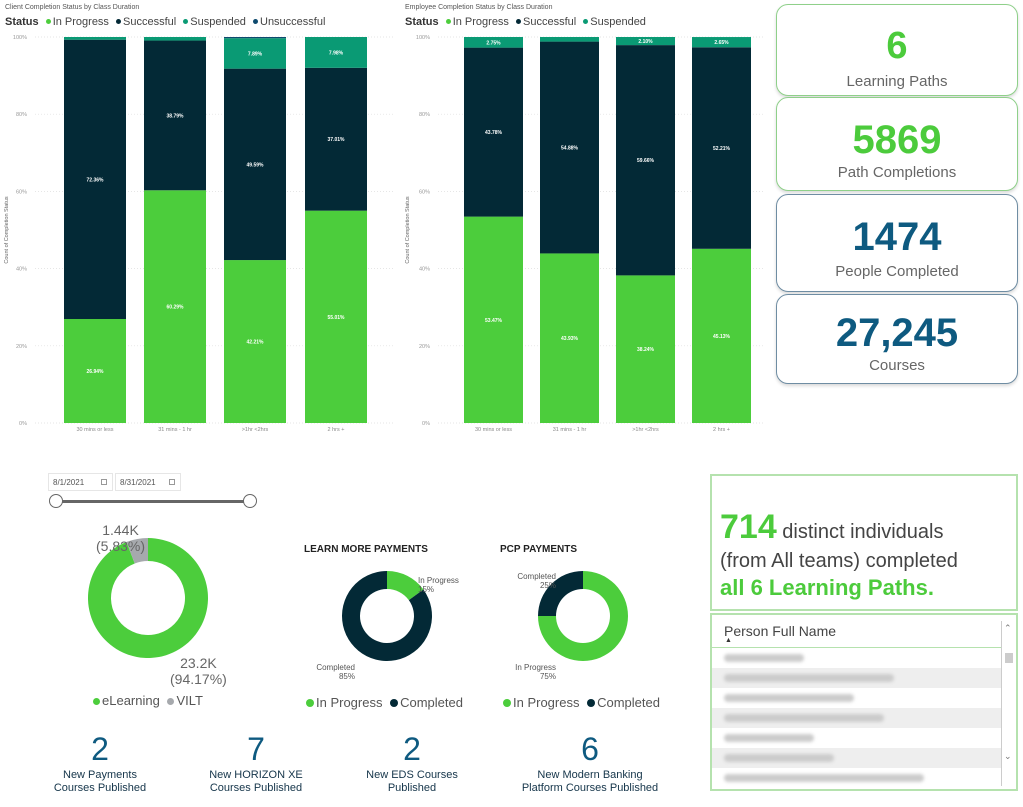  Describe the element at coordinates (255, 54) in the screenshot. I see `data-label: 7.89%` at that location.